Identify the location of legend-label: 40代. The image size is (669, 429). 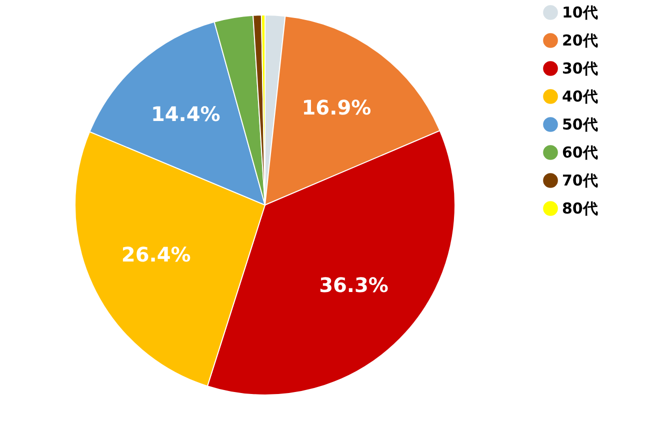
(580, 97).